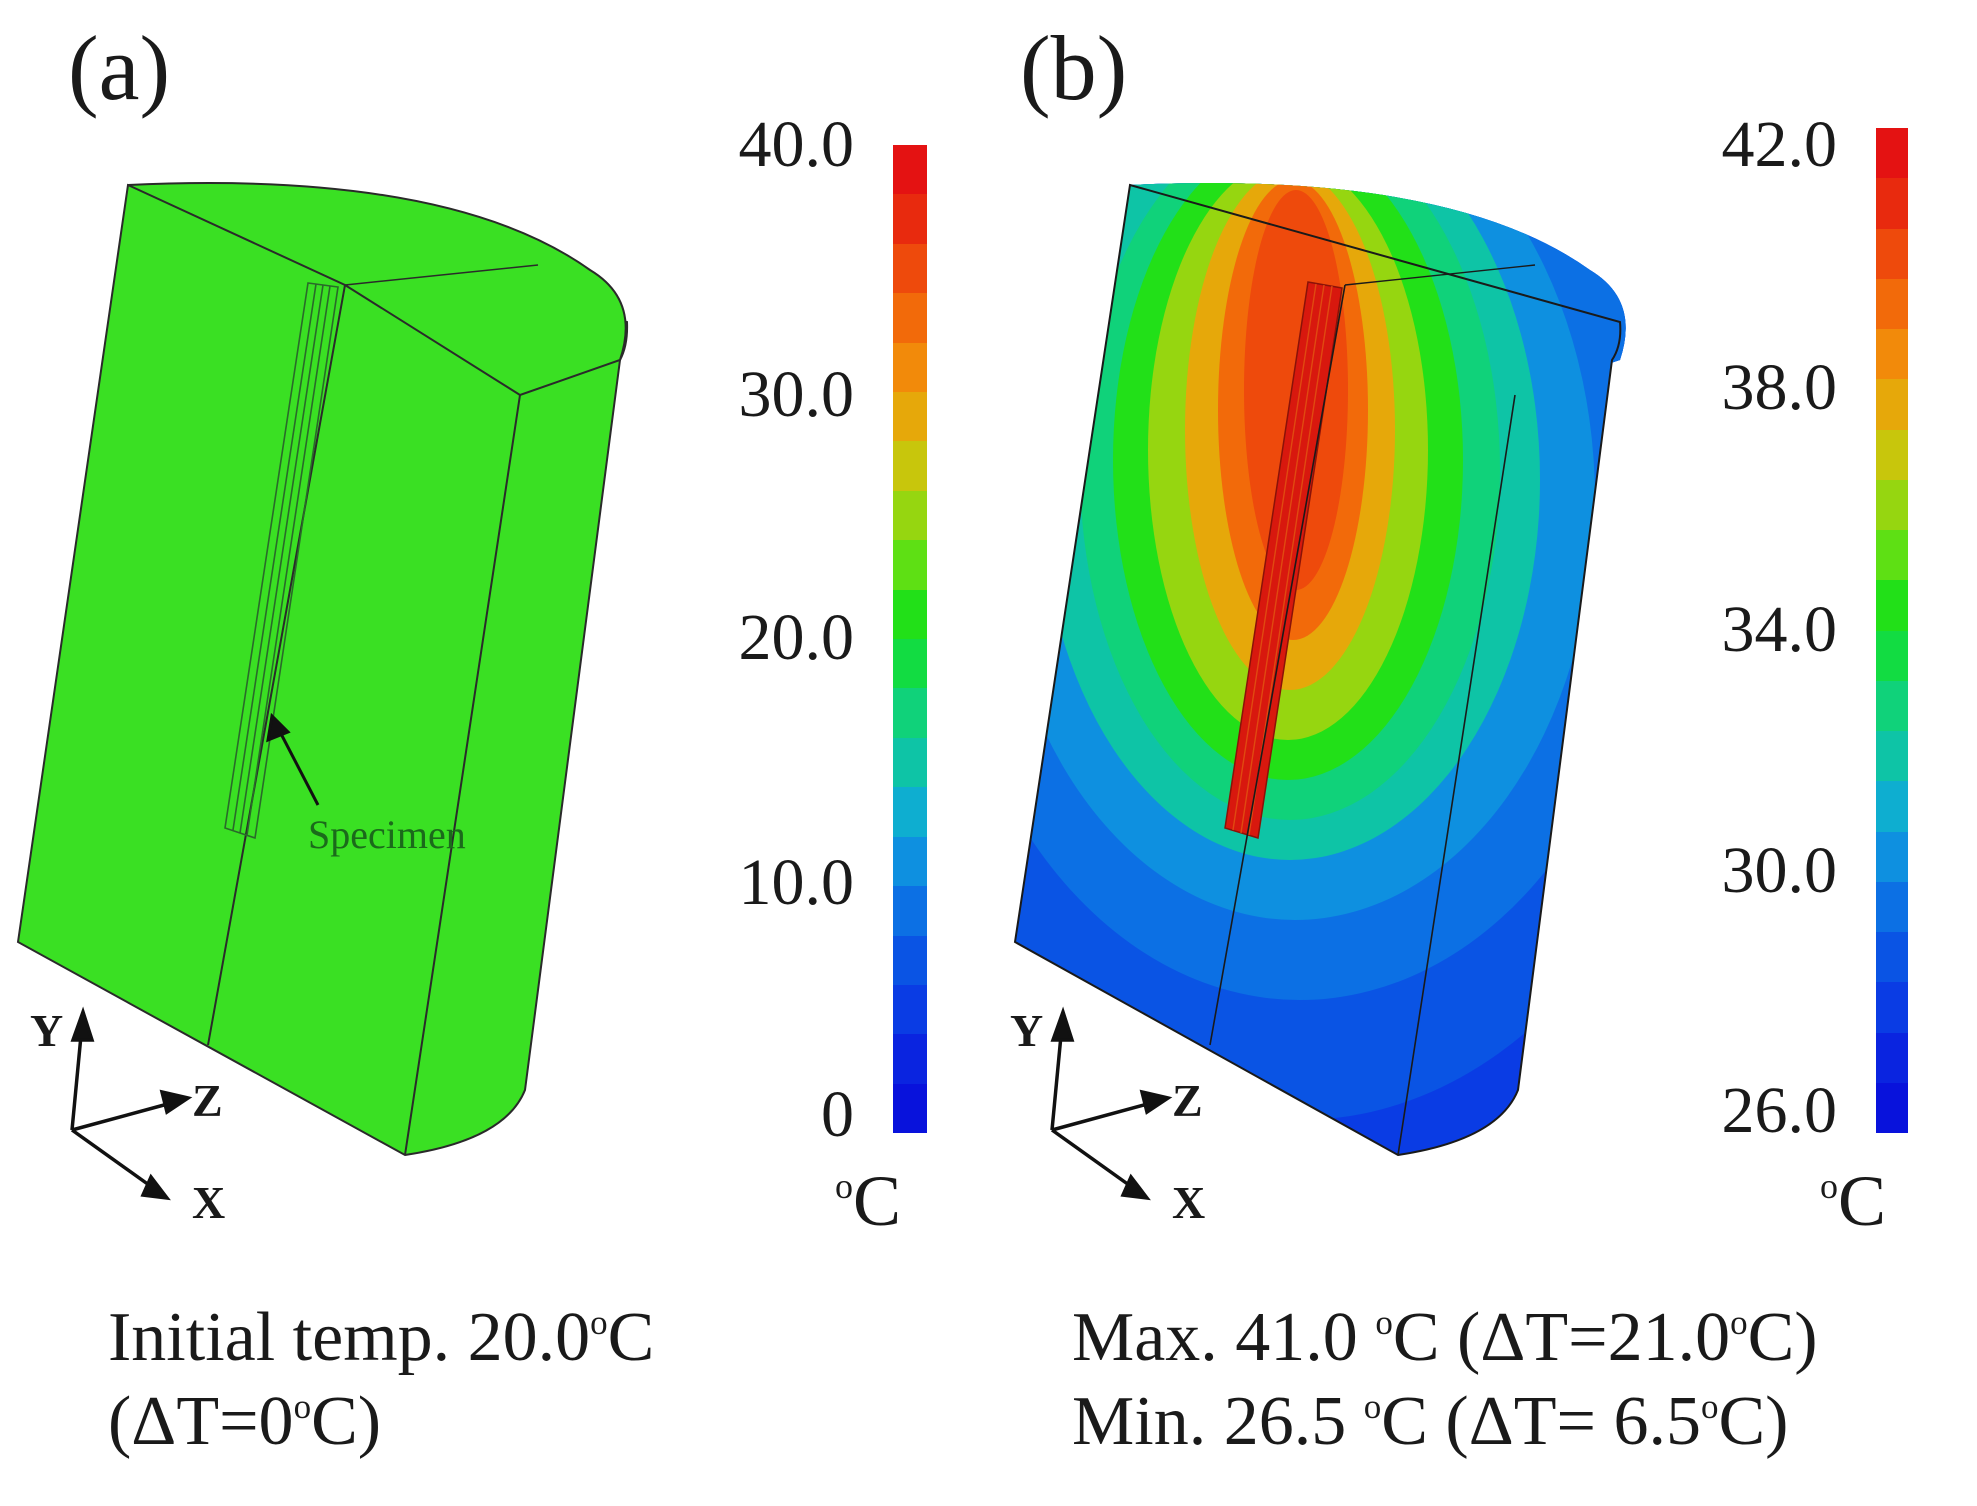 This screenshot has height=1506, width=1977. What do you see at coordinates (868, 1201) in the screenshot?
I see `colorbar-unit-a: oC` at bounding box center [868, 1201].